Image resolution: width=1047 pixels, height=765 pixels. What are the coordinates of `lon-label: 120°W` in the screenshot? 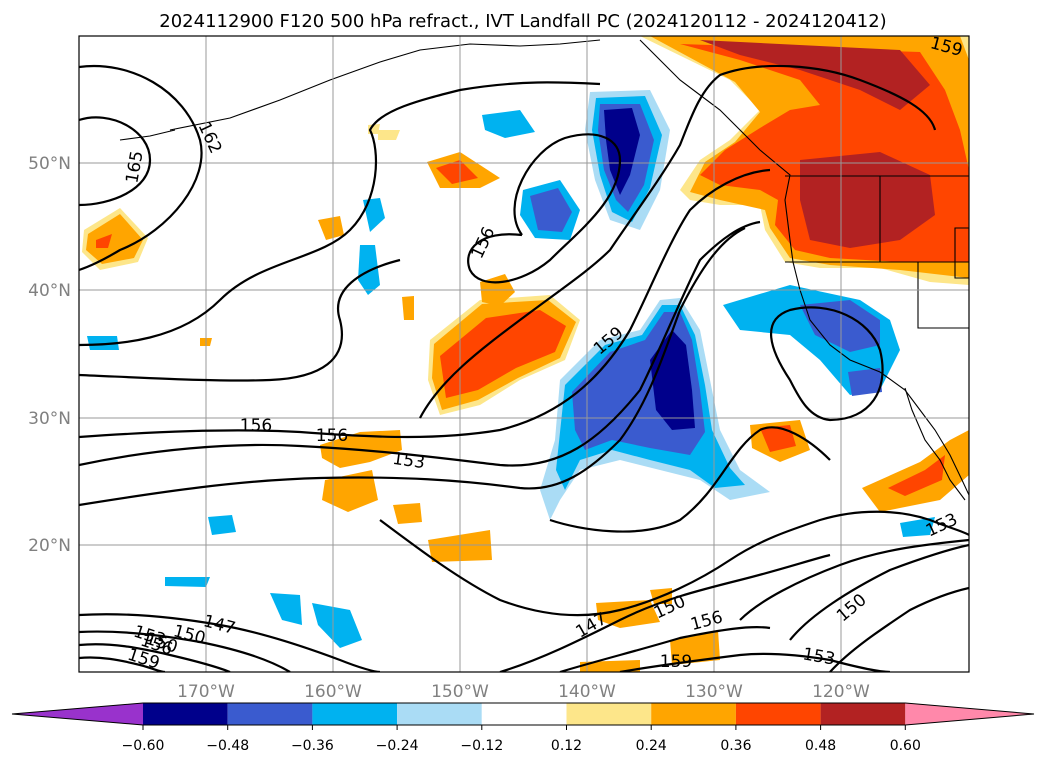 It's located at (841, 692).